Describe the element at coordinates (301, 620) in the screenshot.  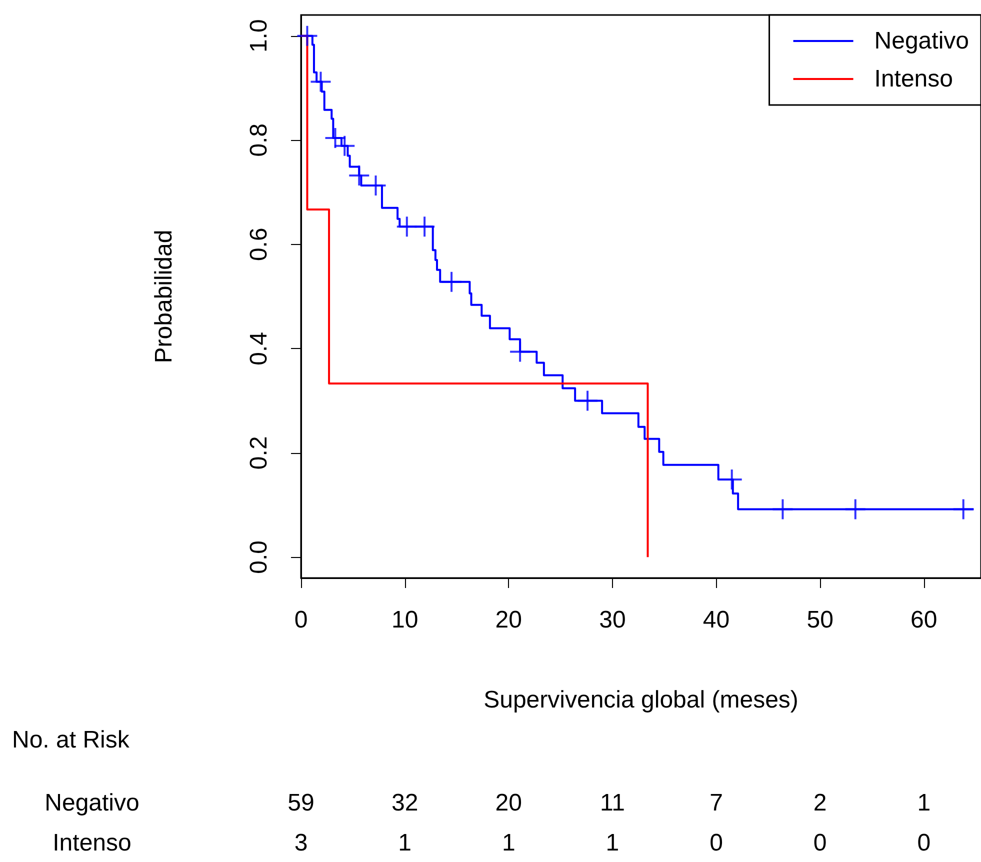
I see `x-tick-label: 0` at that location.